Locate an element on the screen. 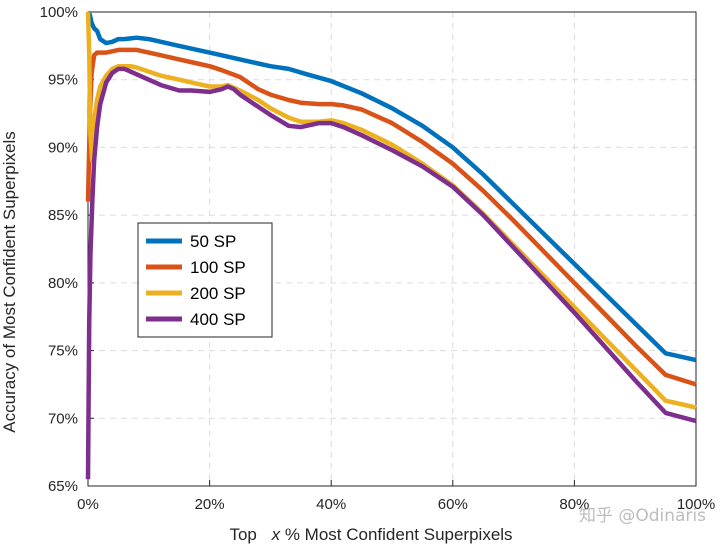 Image resolution: width=720 pixels, height=544 pixels. y-tick-label: 95% is located at coordinates (63, 80).